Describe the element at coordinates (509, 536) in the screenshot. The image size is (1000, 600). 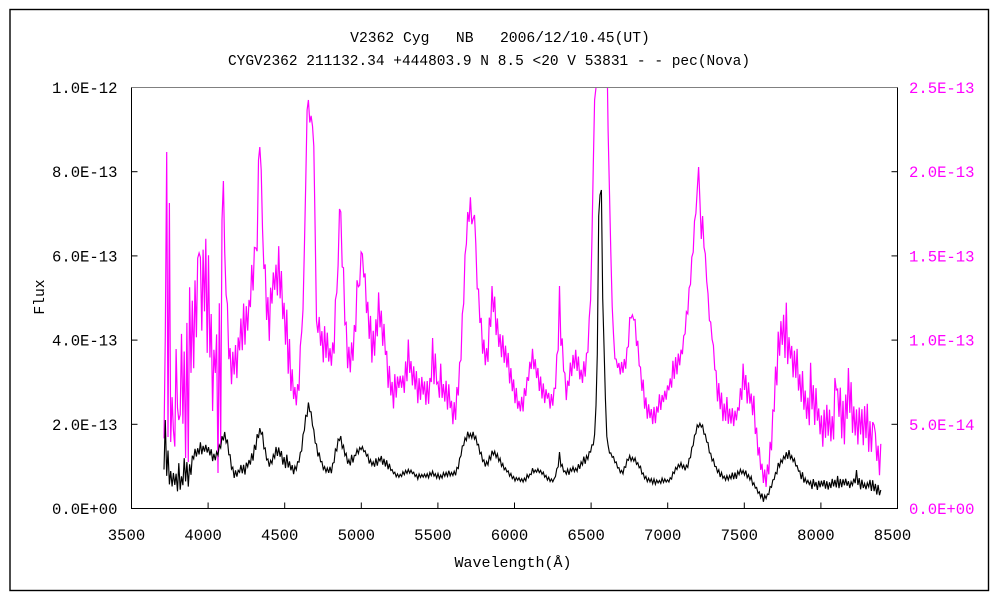
I see `svg-text: 6000` at that location.